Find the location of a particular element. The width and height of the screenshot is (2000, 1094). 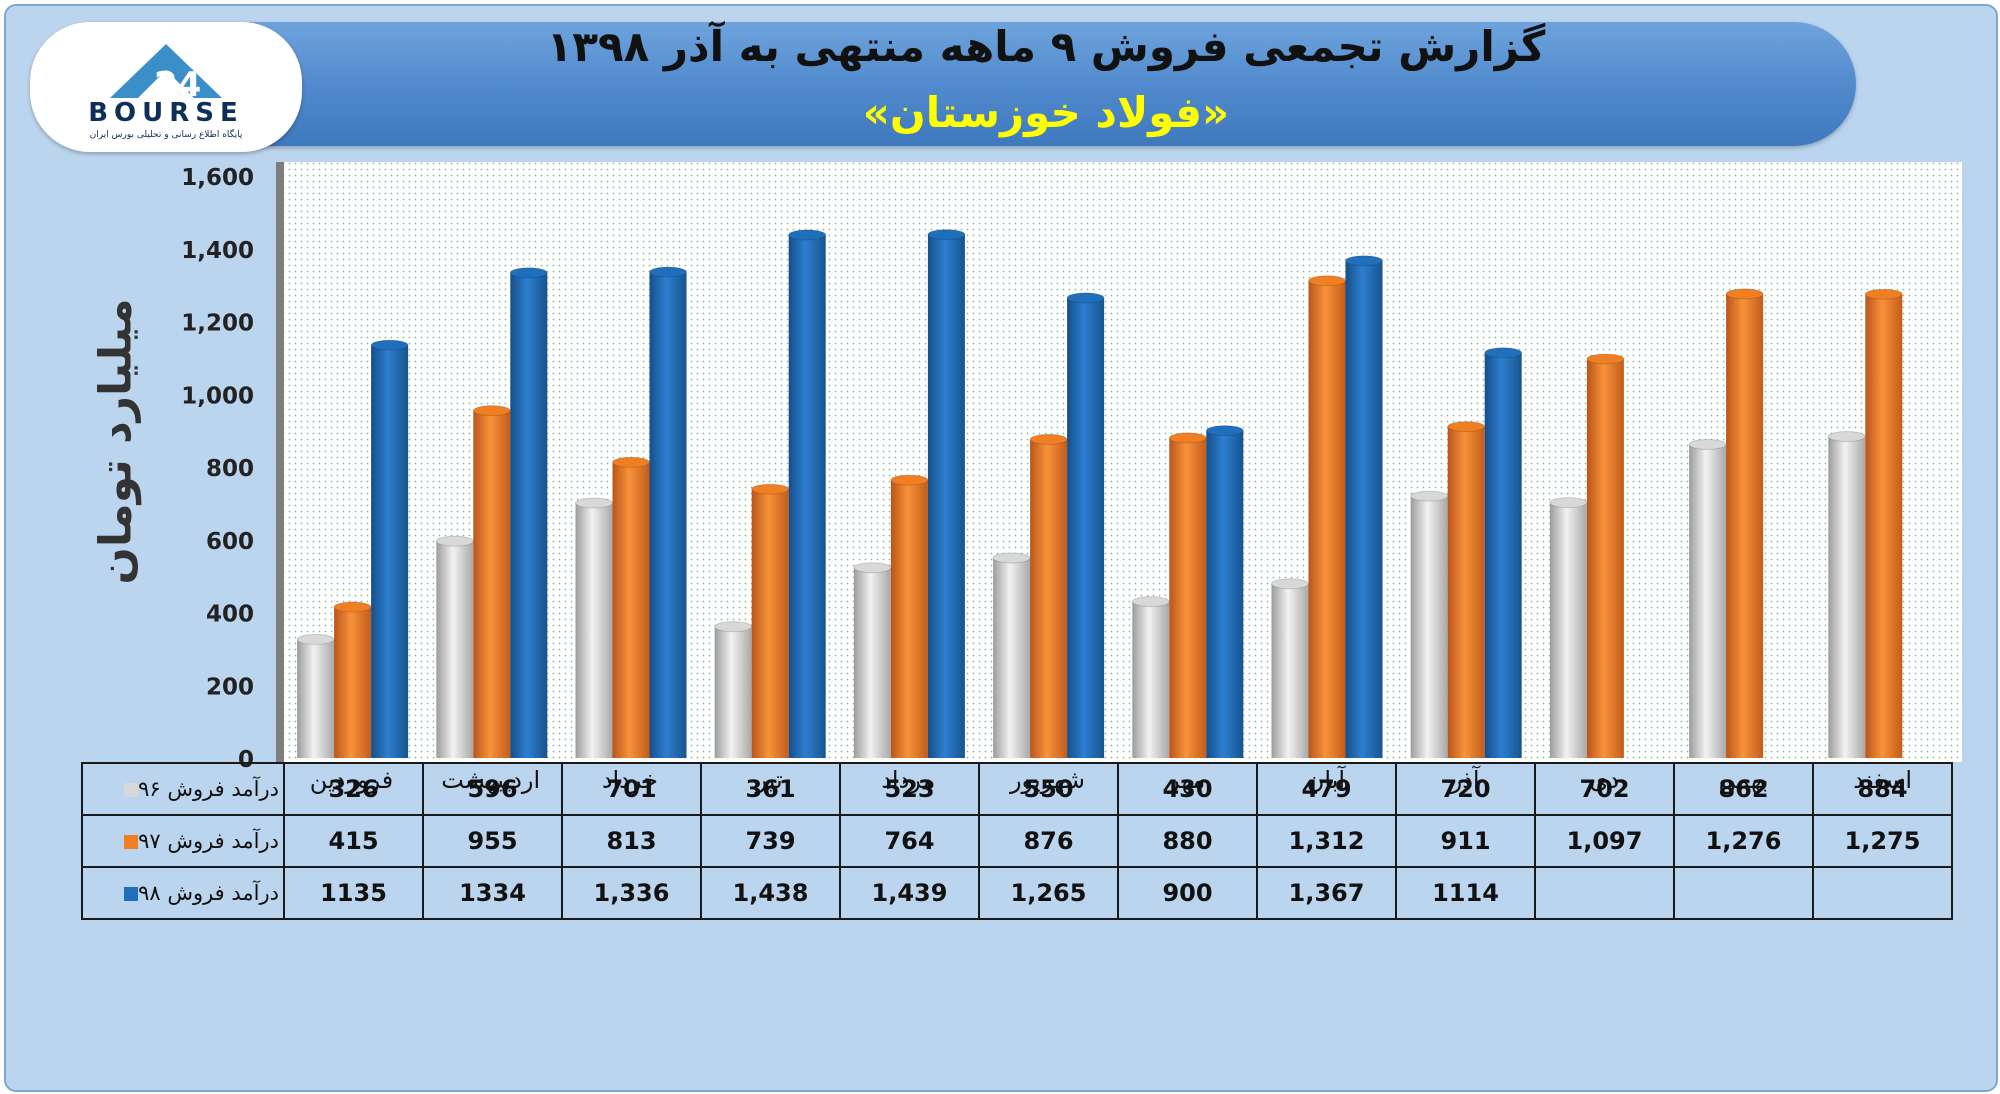

y-tick-label: 1,000 is located at coordinates (217, 396).